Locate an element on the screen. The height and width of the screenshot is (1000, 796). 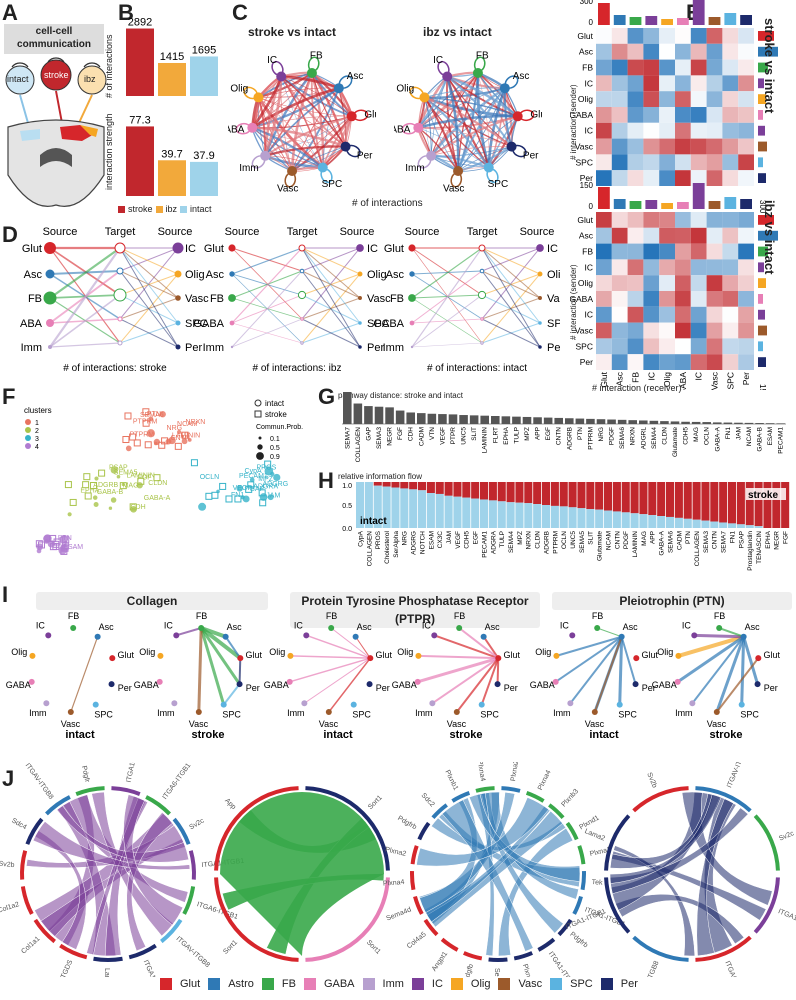
j-label-3-4: ITGAV-ITGB8 is located at coordinates (649, 968).